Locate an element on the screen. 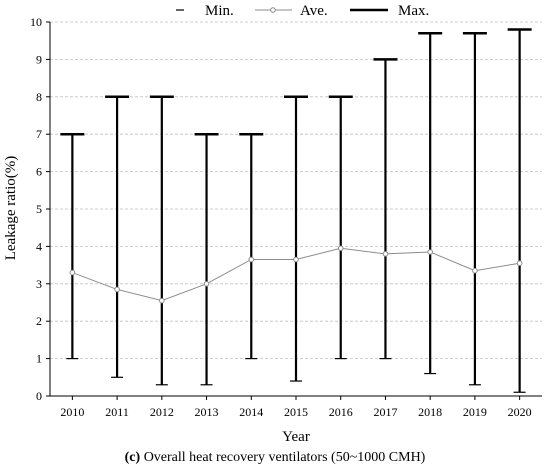  y-tick-label-4: 4 is located at coordinates (39, 246).